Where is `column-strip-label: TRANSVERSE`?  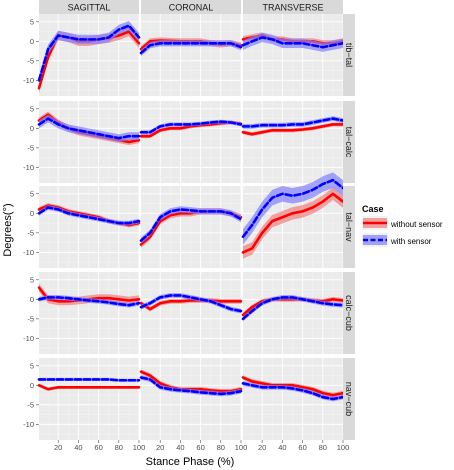 column-strip-label: TRANSVERSE is located at coordinates (292, 8).